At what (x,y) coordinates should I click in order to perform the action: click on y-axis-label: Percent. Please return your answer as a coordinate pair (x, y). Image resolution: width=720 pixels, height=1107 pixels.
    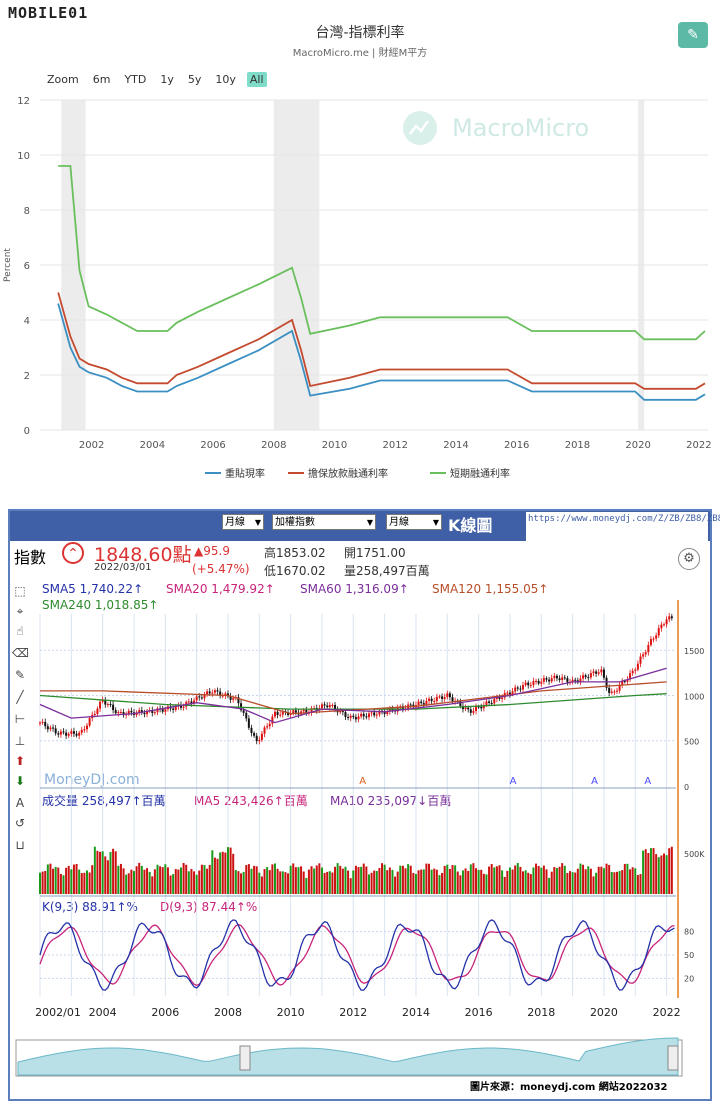
    Looking at the image, I should click on (8, 265).